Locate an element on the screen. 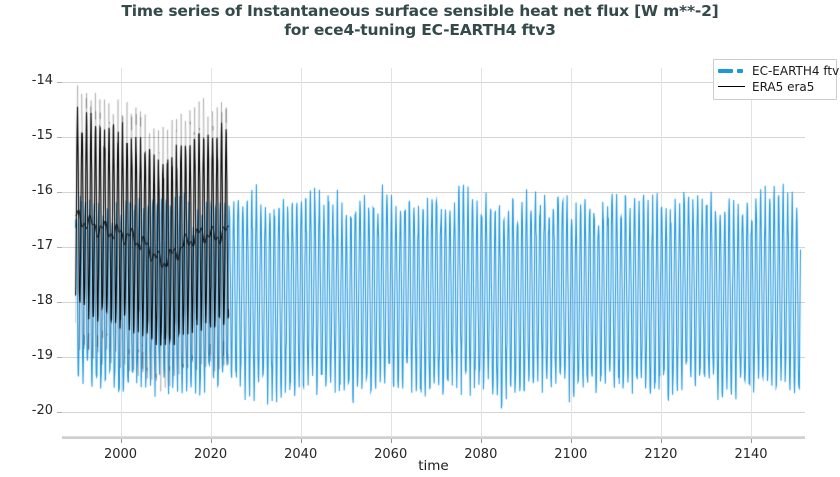 The image size is (840, 477). y-tick-label: -19 is located at coordinates (42, 356).